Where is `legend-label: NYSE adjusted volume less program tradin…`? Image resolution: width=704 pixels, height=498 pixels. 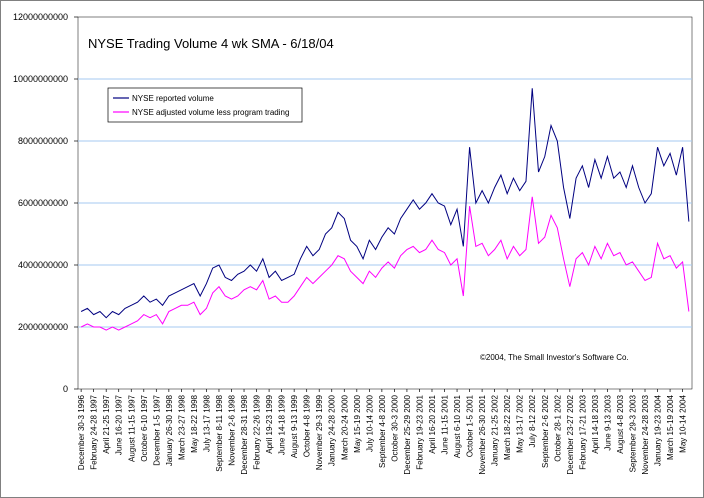
legend-label: NYSE adjusted volume less program tradin… is located at coordinates (210, 112).